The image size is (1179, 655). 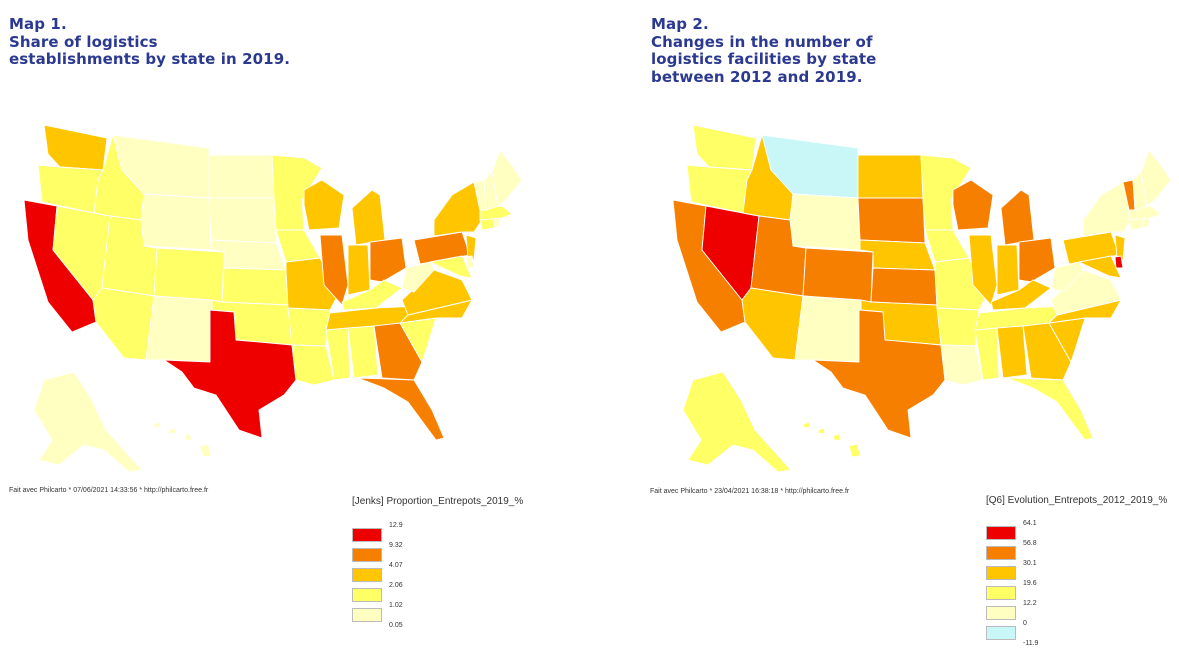 I want to click on legend-break-label: 4.07, so click(x=396, y=565).